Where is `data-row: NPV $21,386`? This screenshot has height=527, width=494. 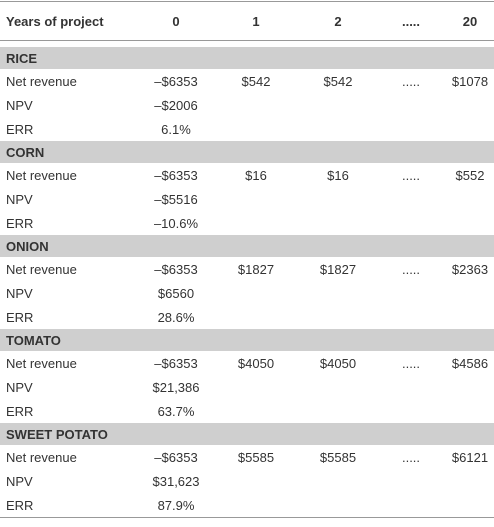 data-row: NPV $21,386 is located at coordinates (247, 387).